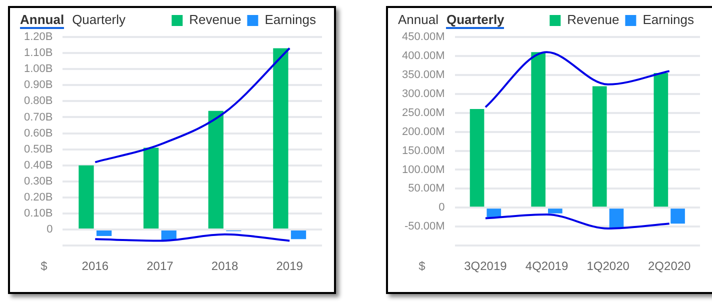 The image size is (712, 302). Describe the element at coordinates (38, 85) in the screenshot. I see `y-tick-label: 0.90B` at that location.